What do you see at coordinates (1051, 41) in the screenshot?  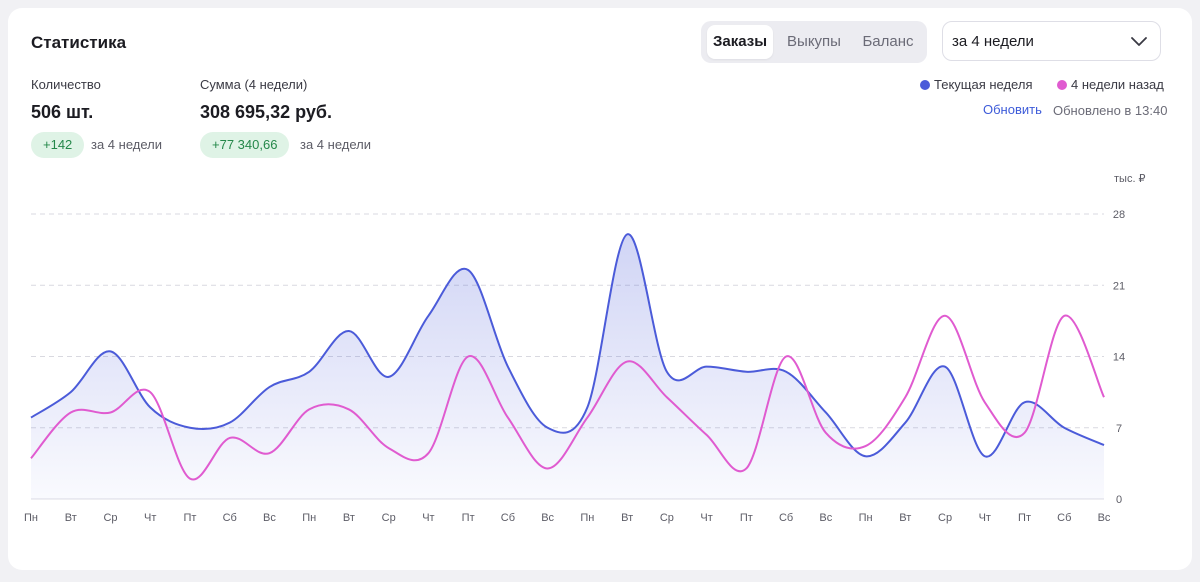 I see `period-select: за 4 недели` at bounding box center [1051, 41].